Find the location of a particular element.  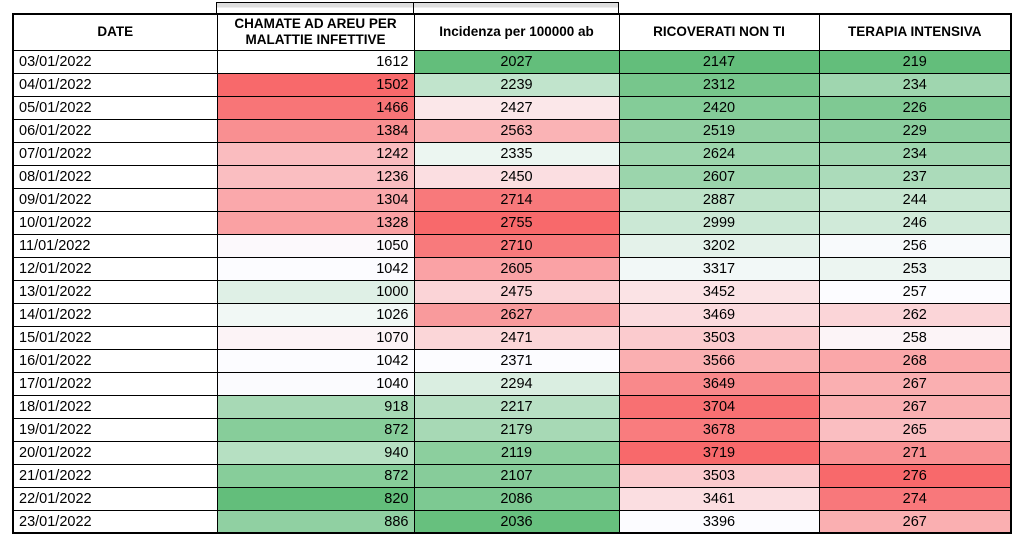

table-row: 09/01/2022 1304 2714 2887 244 is located at coordinates (512, 199).